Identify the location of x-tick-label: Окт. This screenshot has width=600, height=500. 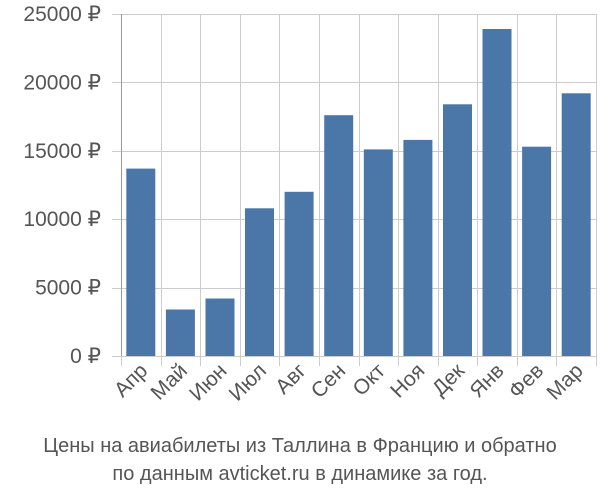
(370, 380).